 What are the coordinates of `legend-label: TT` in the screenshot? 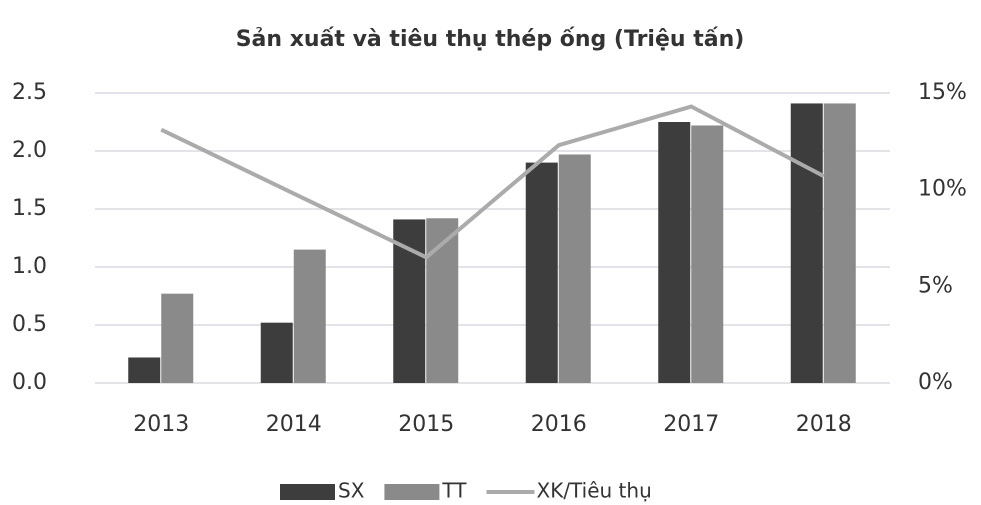 It's located at (454, 491).